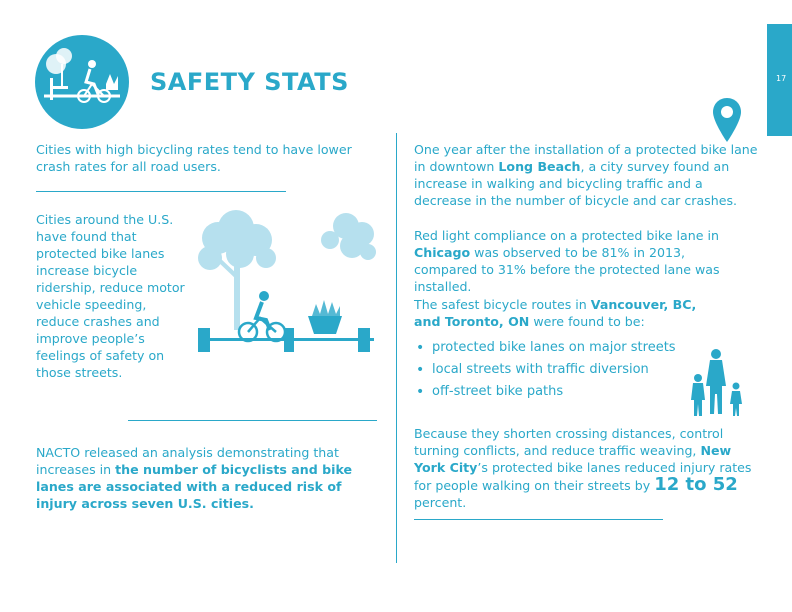 Image resolution: width=792 pixels, height=612 pixels. I want to click on vancouver-post: were found to be:, so click(587, 321).